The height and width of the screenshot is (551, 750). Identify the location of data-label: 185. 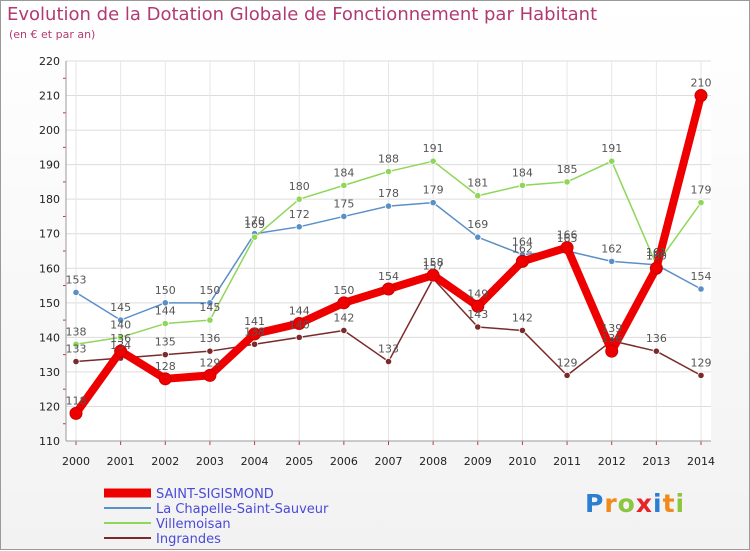
(567, 169).